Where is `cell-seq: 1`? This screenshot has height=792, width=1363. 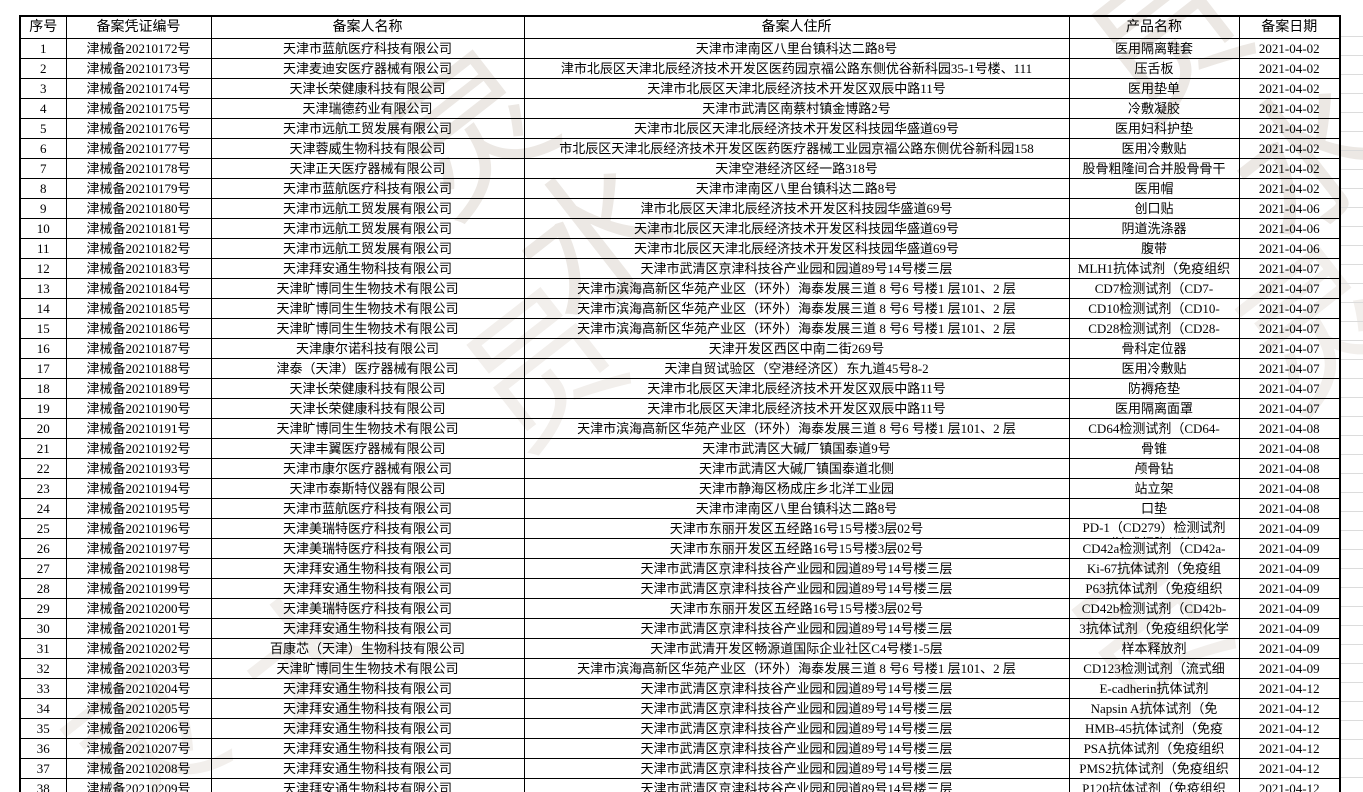 cell-seq: 1 is located at coordinates (43, 48).